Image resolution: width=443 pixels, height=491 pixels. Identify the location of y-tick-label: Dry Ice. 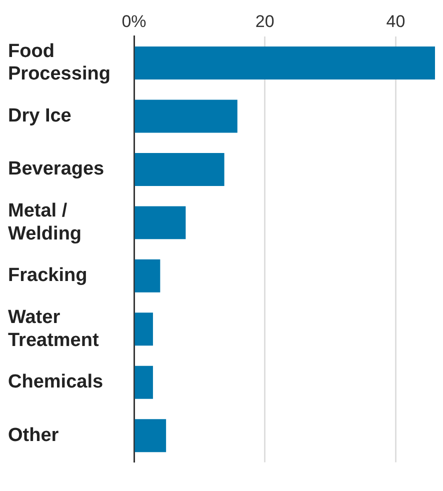
(40, 115).